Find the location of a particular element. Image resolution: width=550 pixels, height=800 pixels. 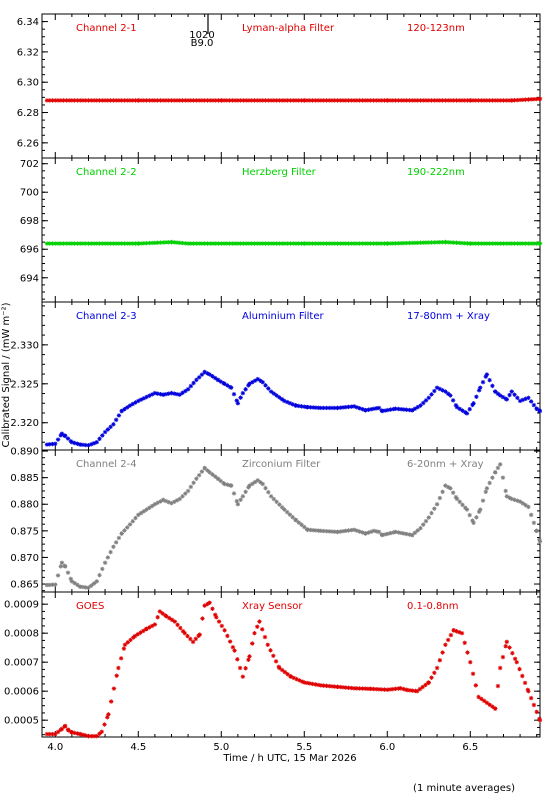

x-tick-label: 5.0 is located at coordinates (221, 747).